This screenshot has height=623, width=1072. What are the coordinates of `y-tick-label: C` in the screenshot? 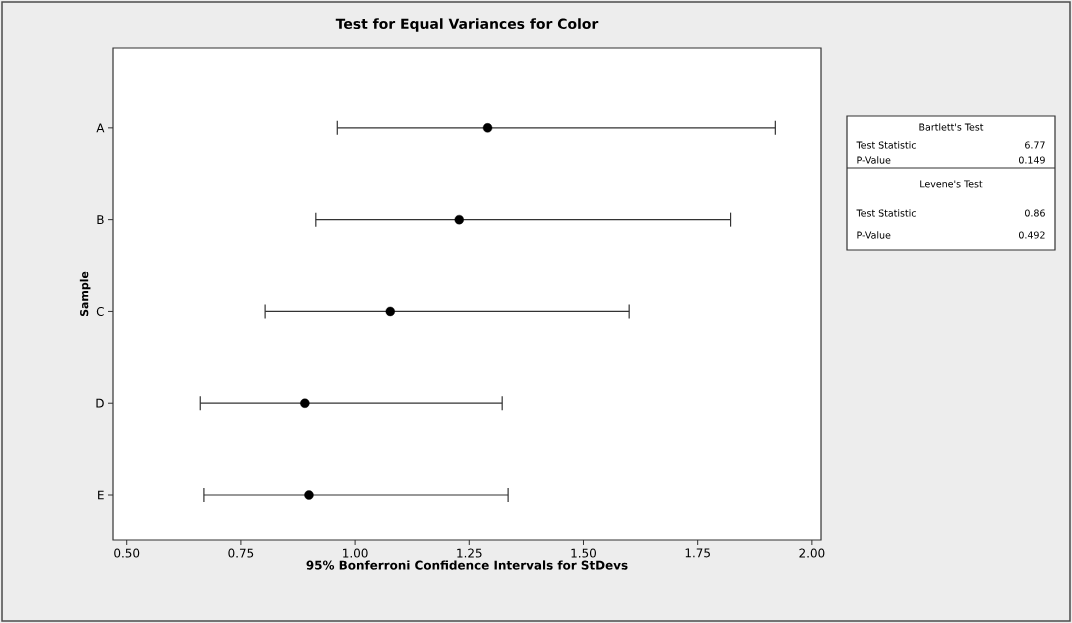 It's located at (100, 311).